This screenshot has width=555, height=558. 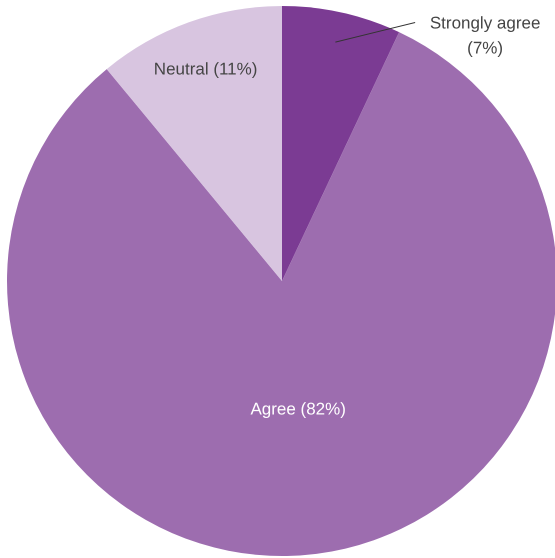 What do you see at coordinates (206, 68) in the screenshot?
I see `slice-label: Neutral (11%)` at bounding box center [206, 68].